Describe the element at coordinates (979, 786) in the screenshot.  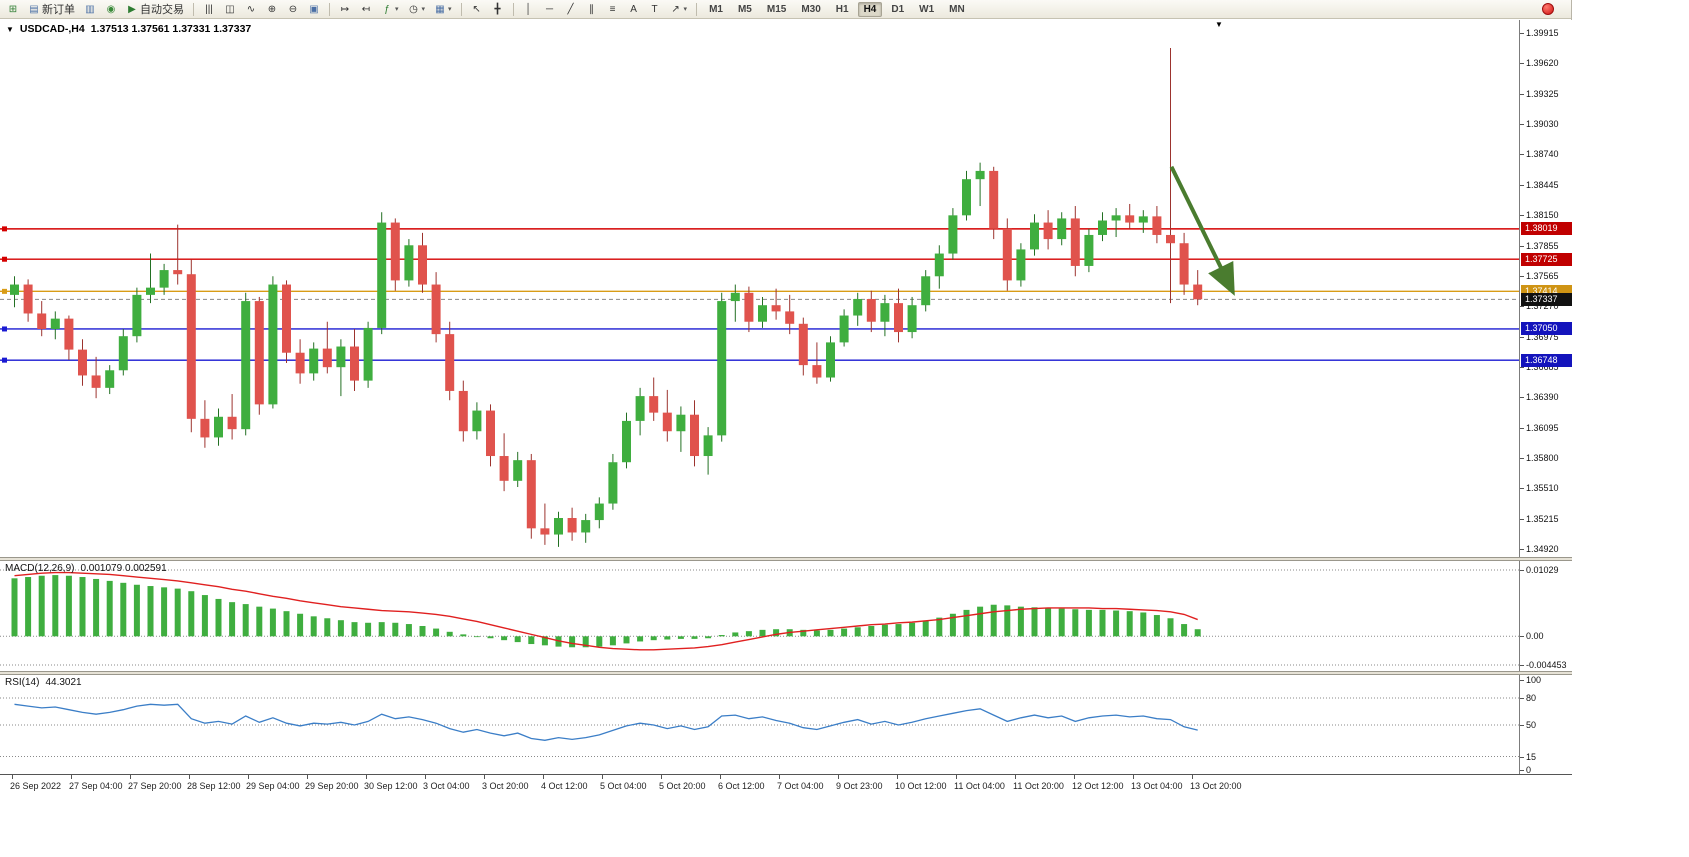
I see `time-tick-label: 11 Oct 04:00` at that location.